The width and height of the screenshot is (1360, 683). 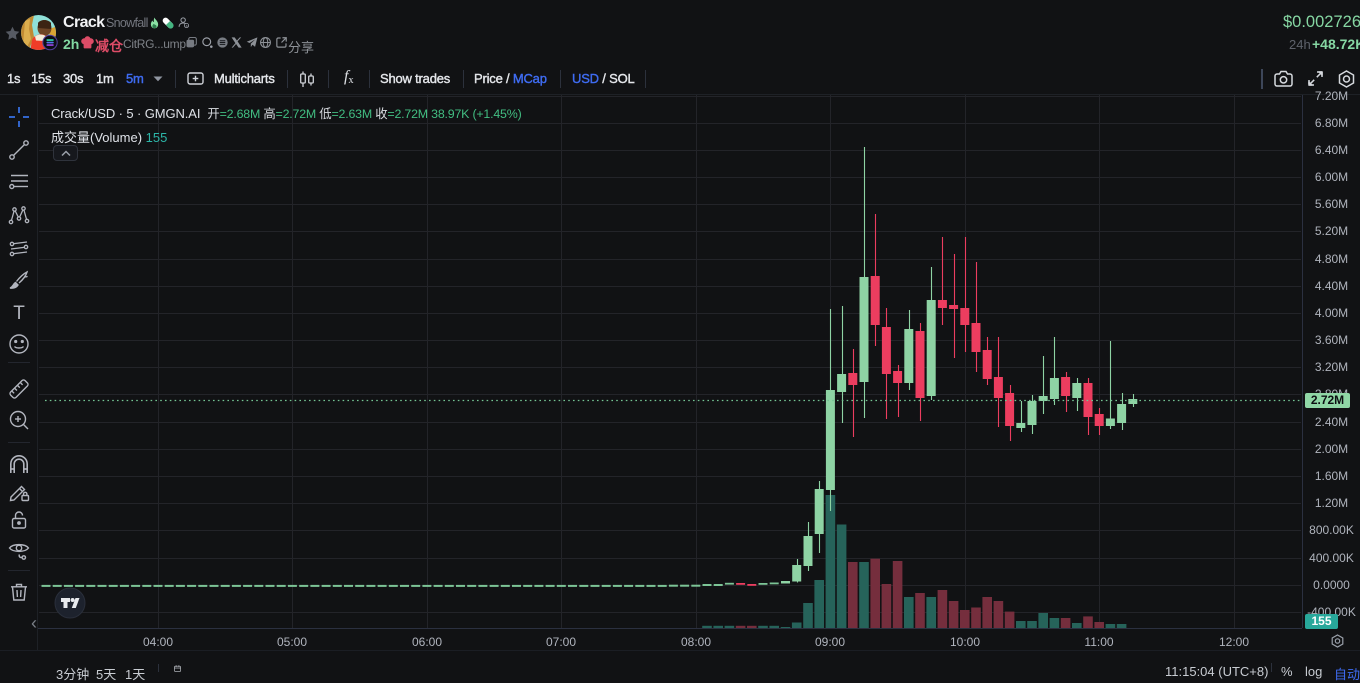 I want to click on svg-text: T, so click(x=19, y=313).